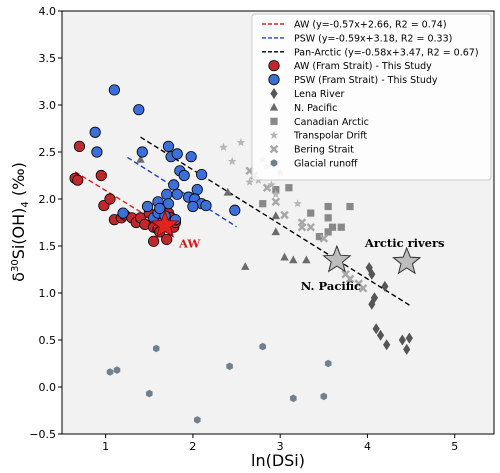  Describe the element at coordinates (274, 121) in the screenshot. I see `legend-canadian-swatch` at that location.